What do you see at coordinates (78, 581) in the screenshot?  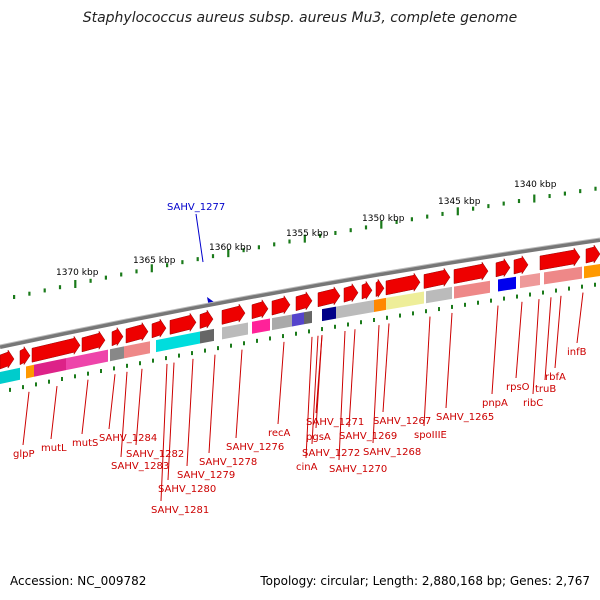 I see `accession-text: Accession: NC_009782` at bounding box center [78, 581].